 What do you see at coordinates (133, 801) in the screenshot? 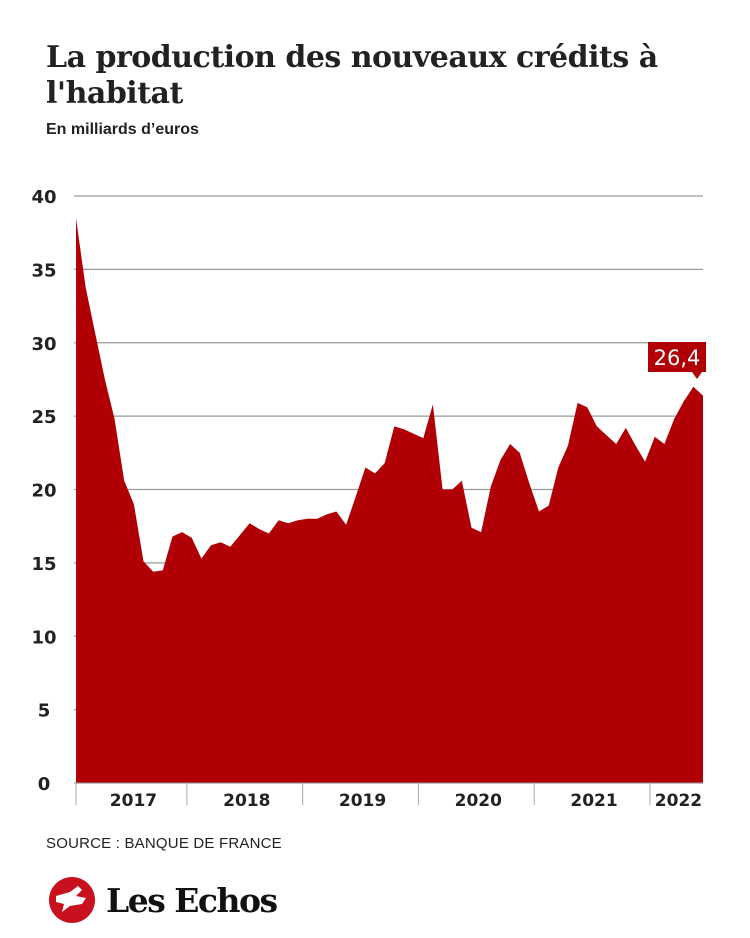
I see `x-tick-label: 2017` at bounding box center [133, 801].